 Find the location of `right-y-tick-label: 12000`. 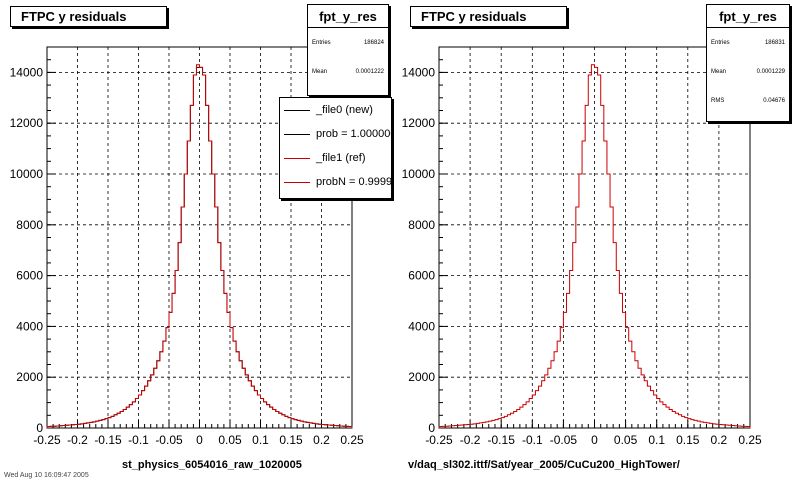

right-y-tick-label: 12000 is located at coordinates (419, 123).